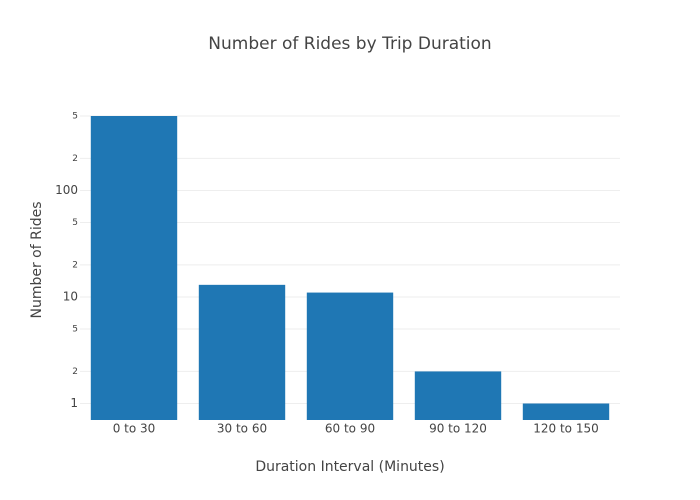  What do you see at coordinates (70, 296) in the screenshot?
I see `y-tick-label: 10` at bounding box center [70, 296].